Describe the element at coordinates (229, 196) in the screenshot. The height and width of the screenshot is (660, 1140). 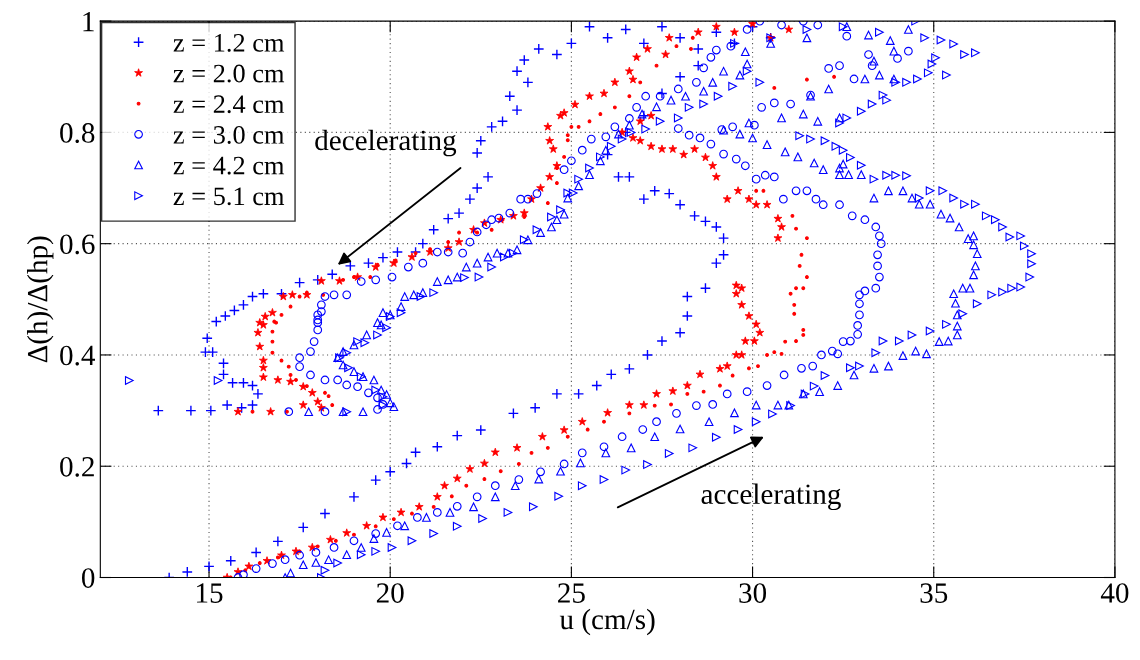
I see `legend-label: z = 5.1 cm` at that location.